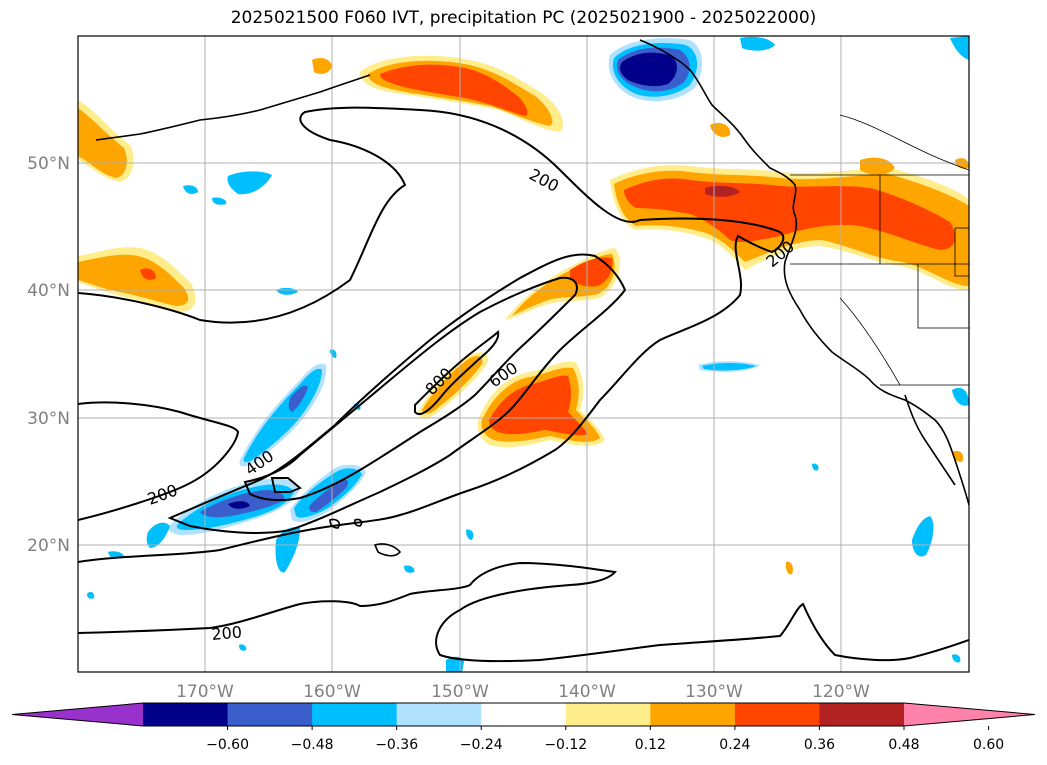  What do you see at coordinates (879, 250) in the screenshot?
I see `country-state-borders` at bounding box center [879, 250].